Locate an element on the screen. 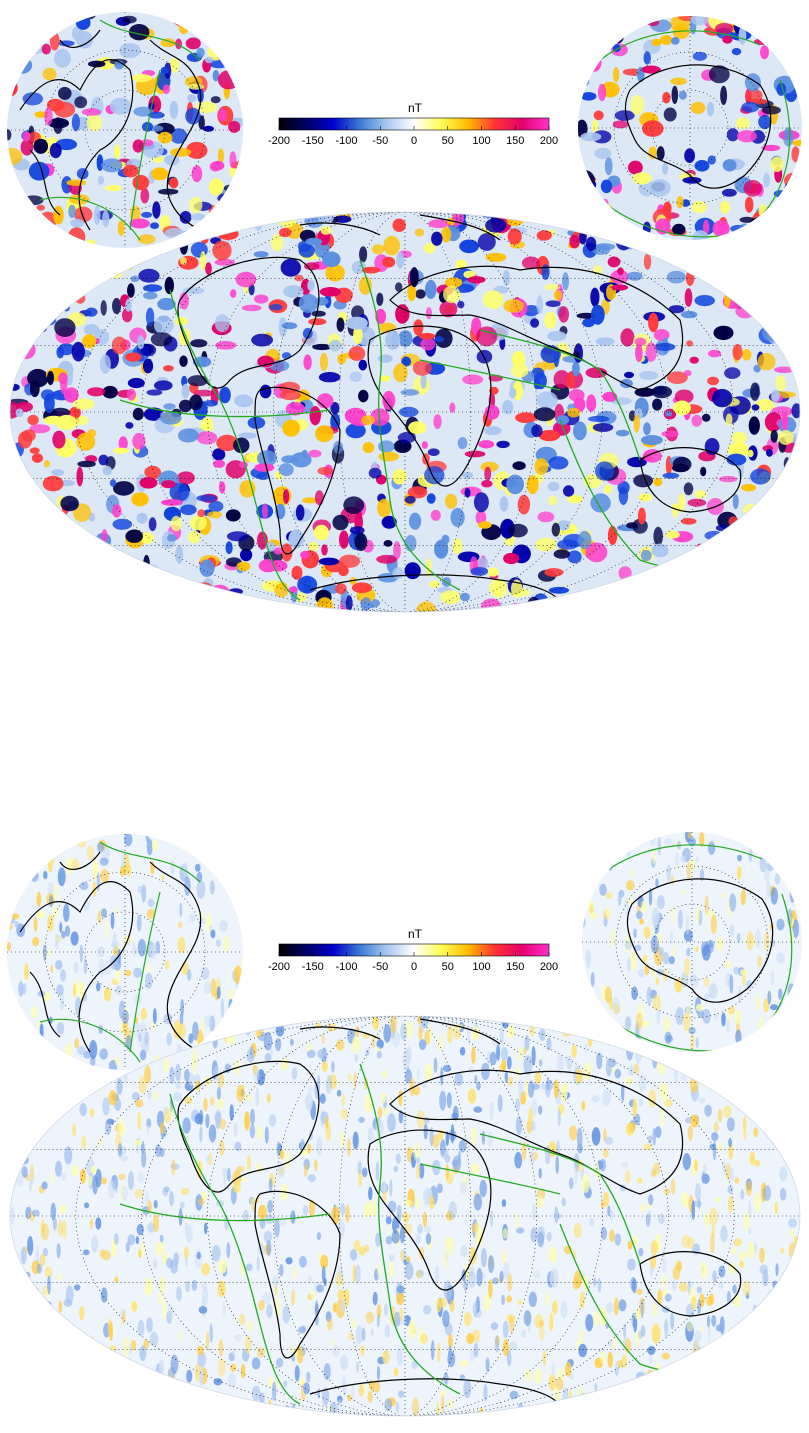 This screenshot has height=1433, width=809. north-anomaly-field-bottom is located at coordinates (125, 952).